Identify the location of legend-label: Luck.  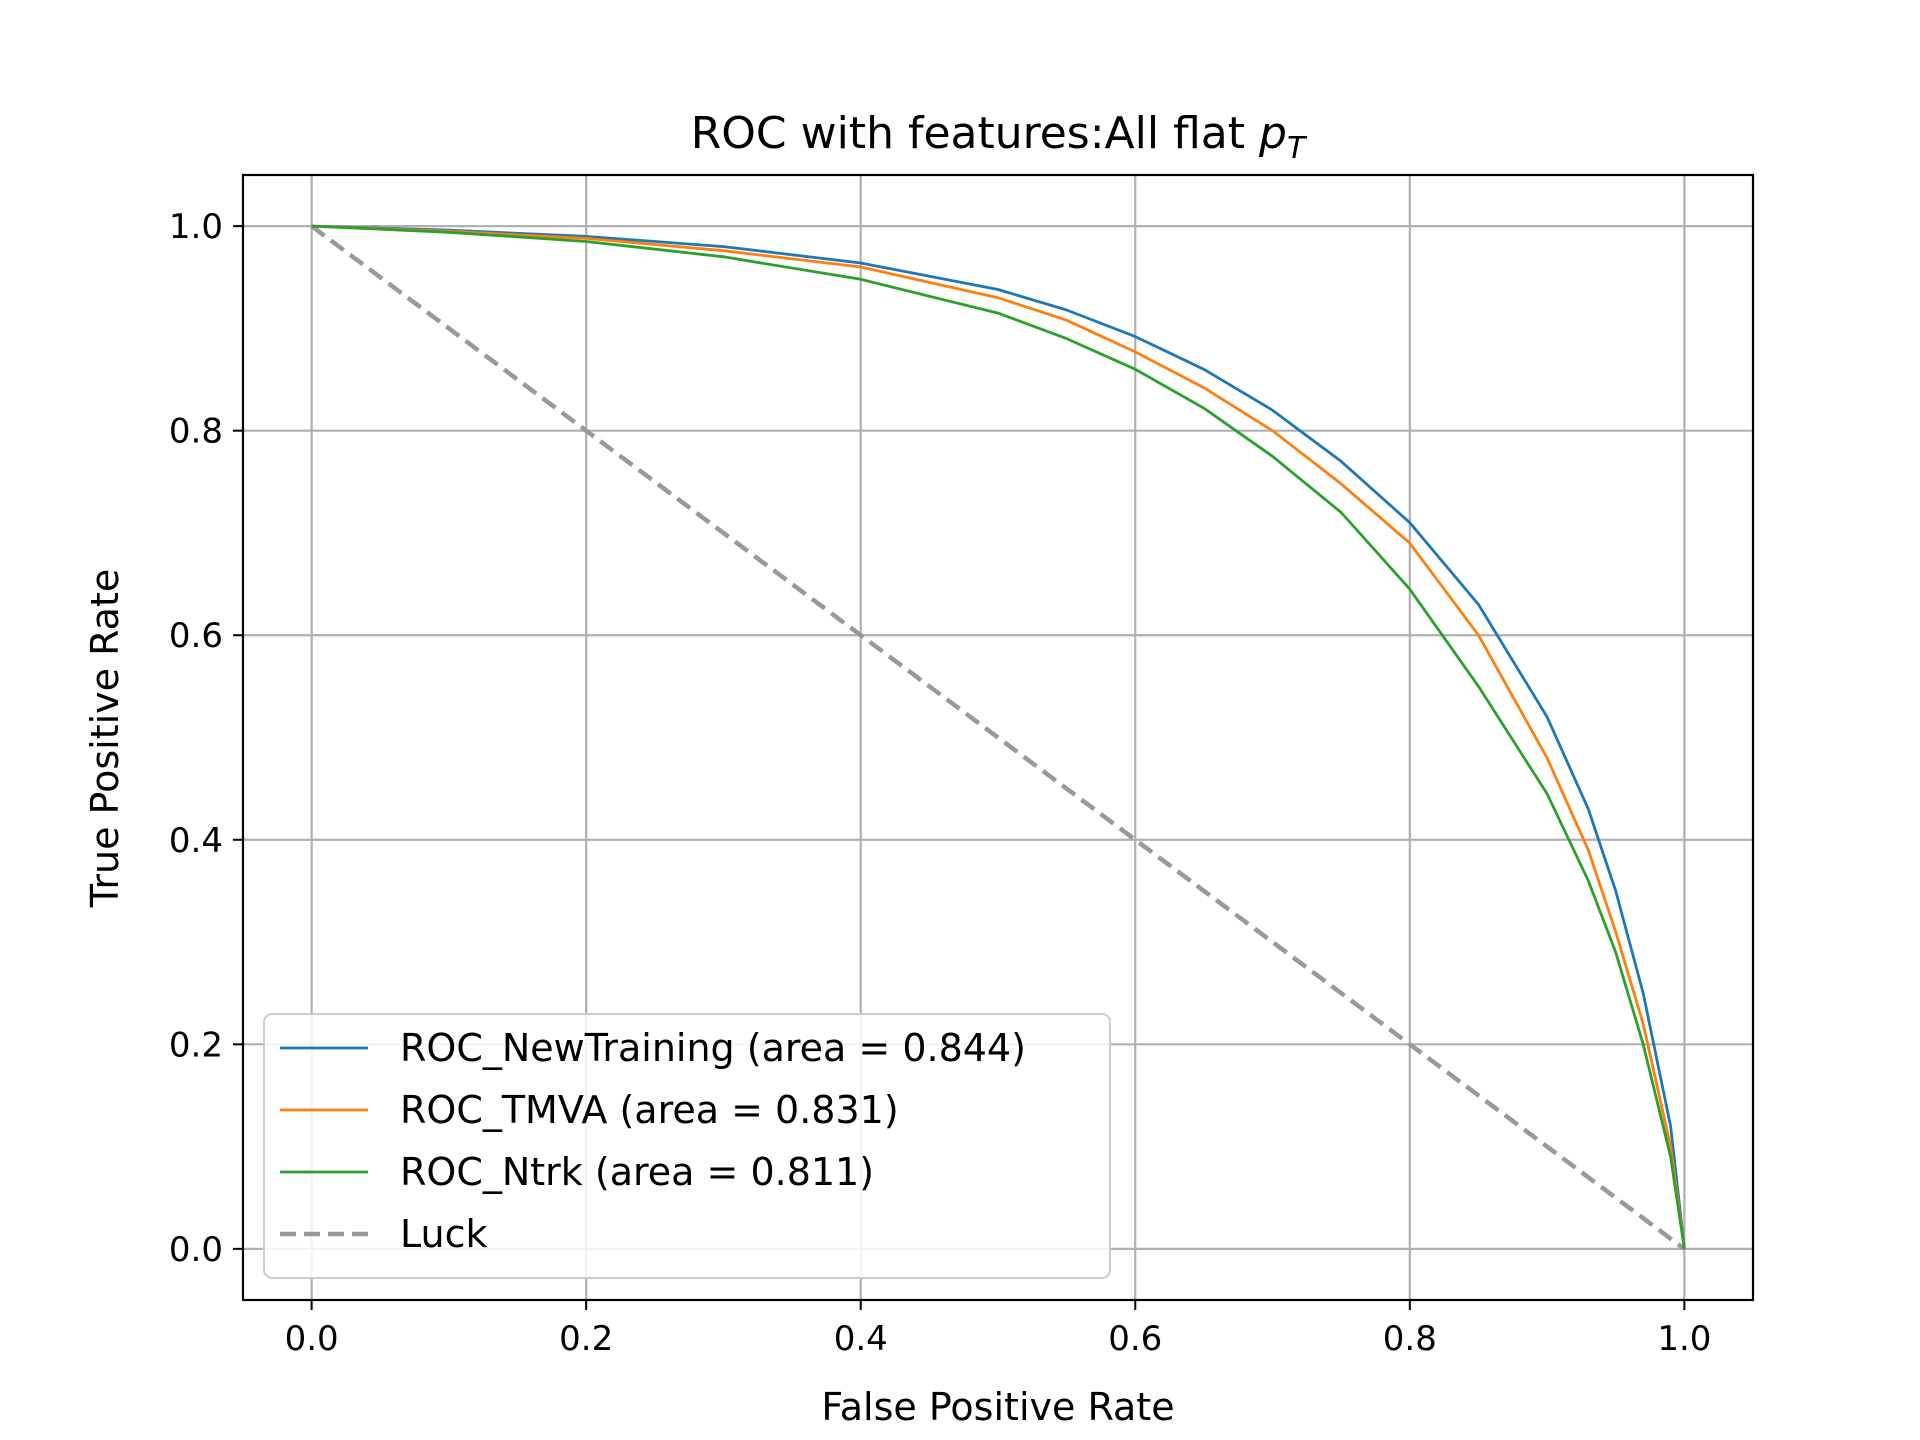
(444, 1234).